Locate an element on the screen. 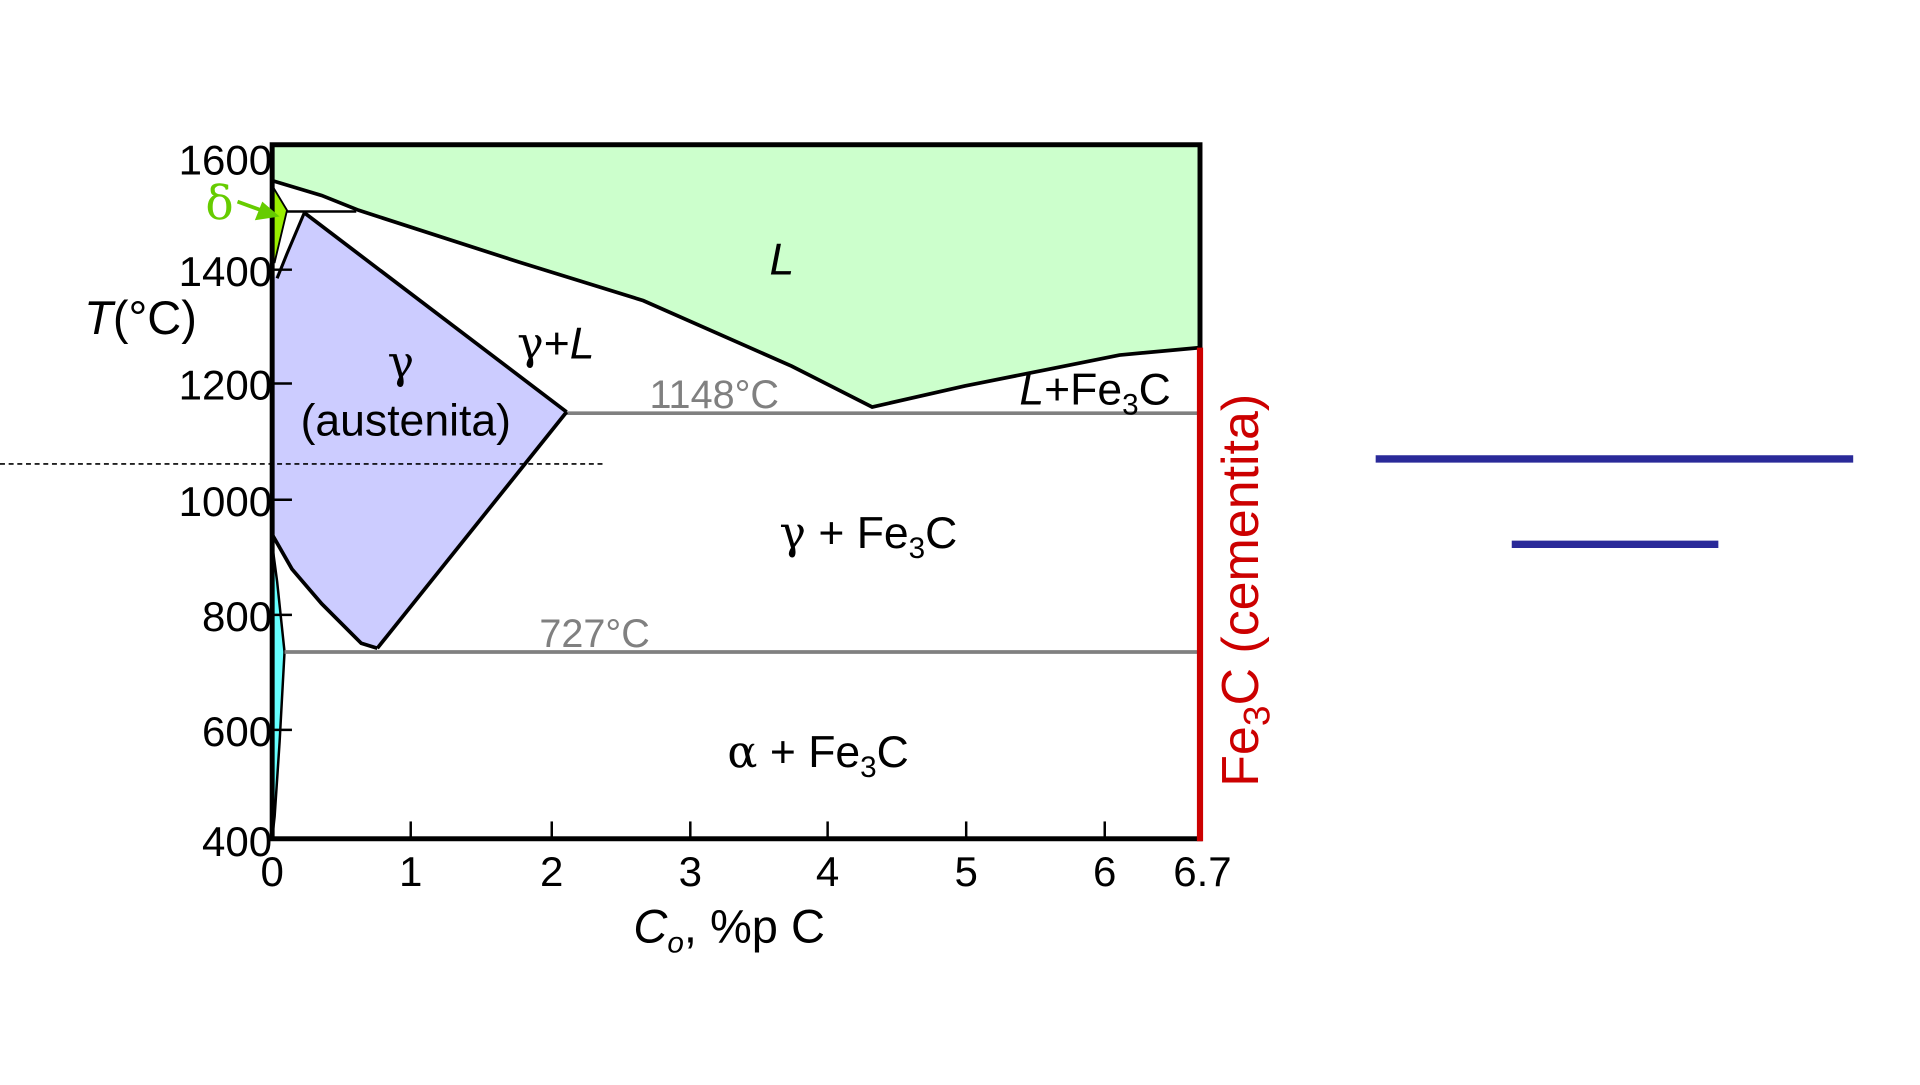  acm-line is located at coordinates (472, 530).